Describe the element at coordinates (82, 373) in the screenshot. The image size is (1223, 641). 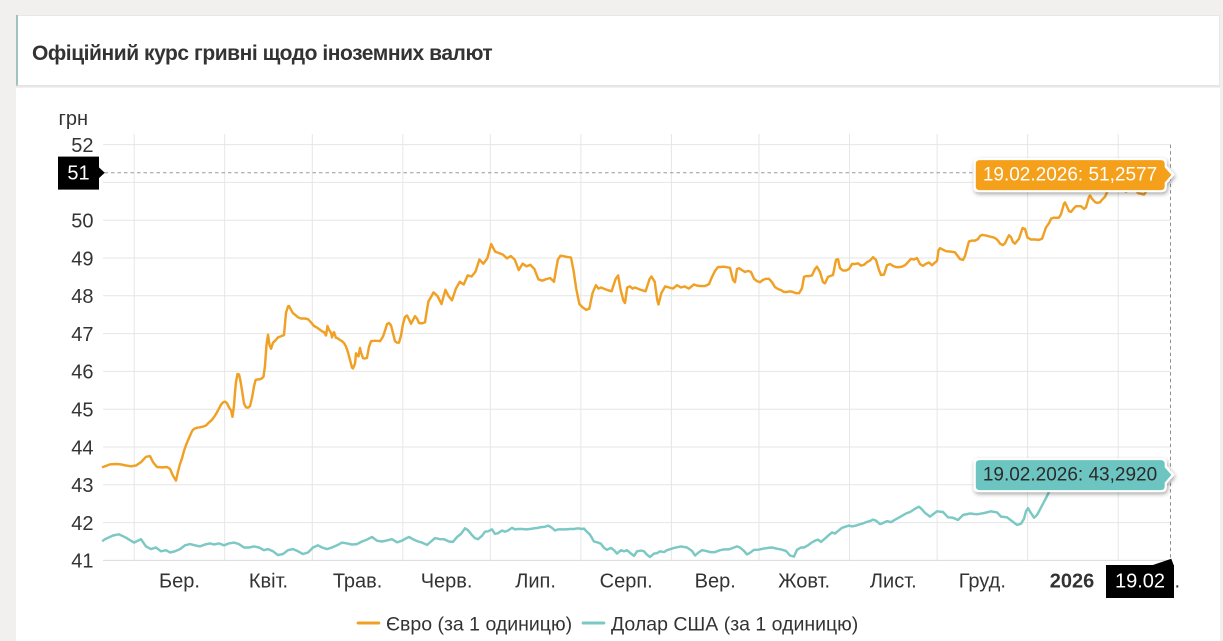
I see `svg-text: 46` at that location.